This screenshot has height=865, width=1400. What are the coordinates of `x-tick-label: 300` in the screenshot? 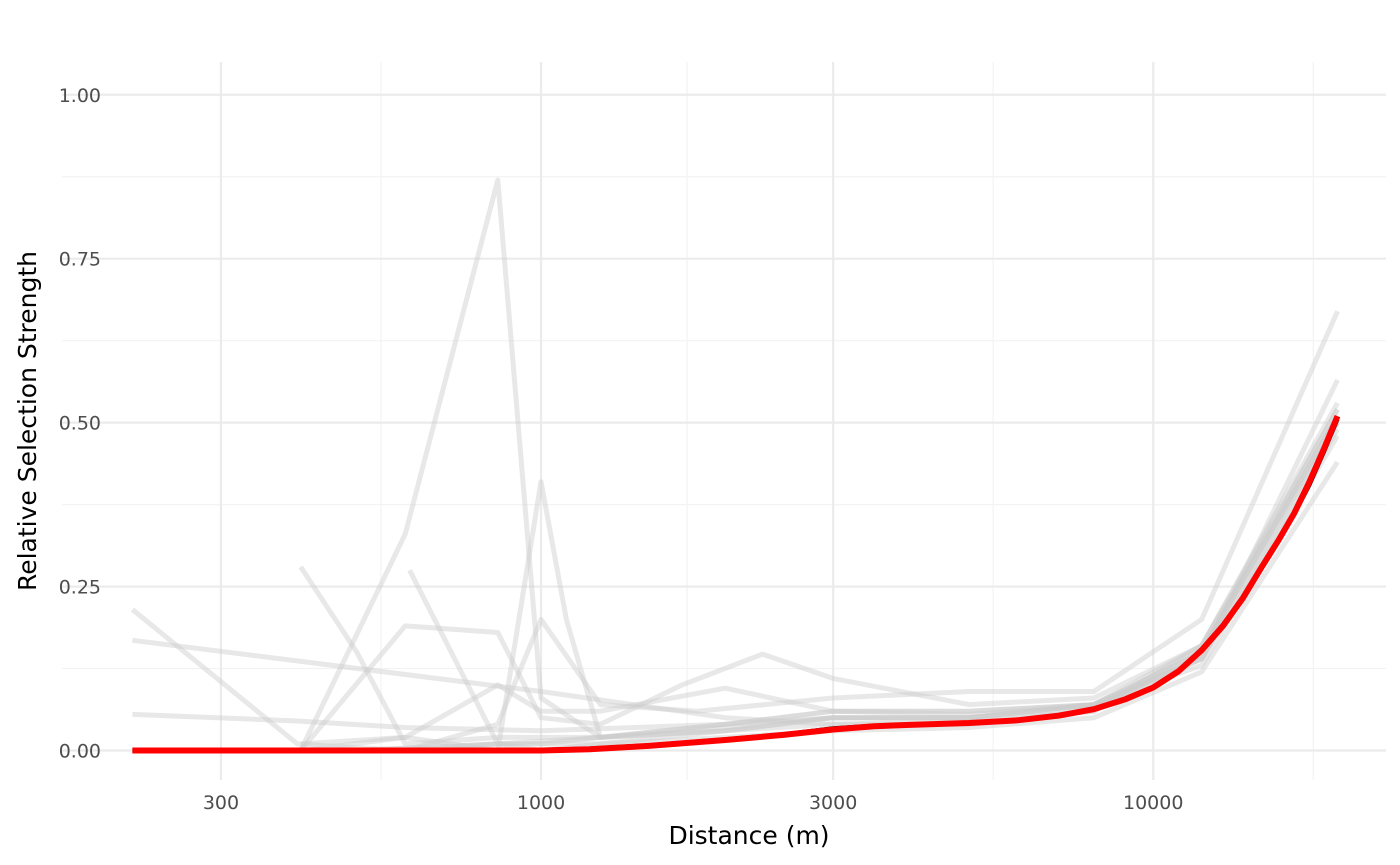 It's located at (221, 803).